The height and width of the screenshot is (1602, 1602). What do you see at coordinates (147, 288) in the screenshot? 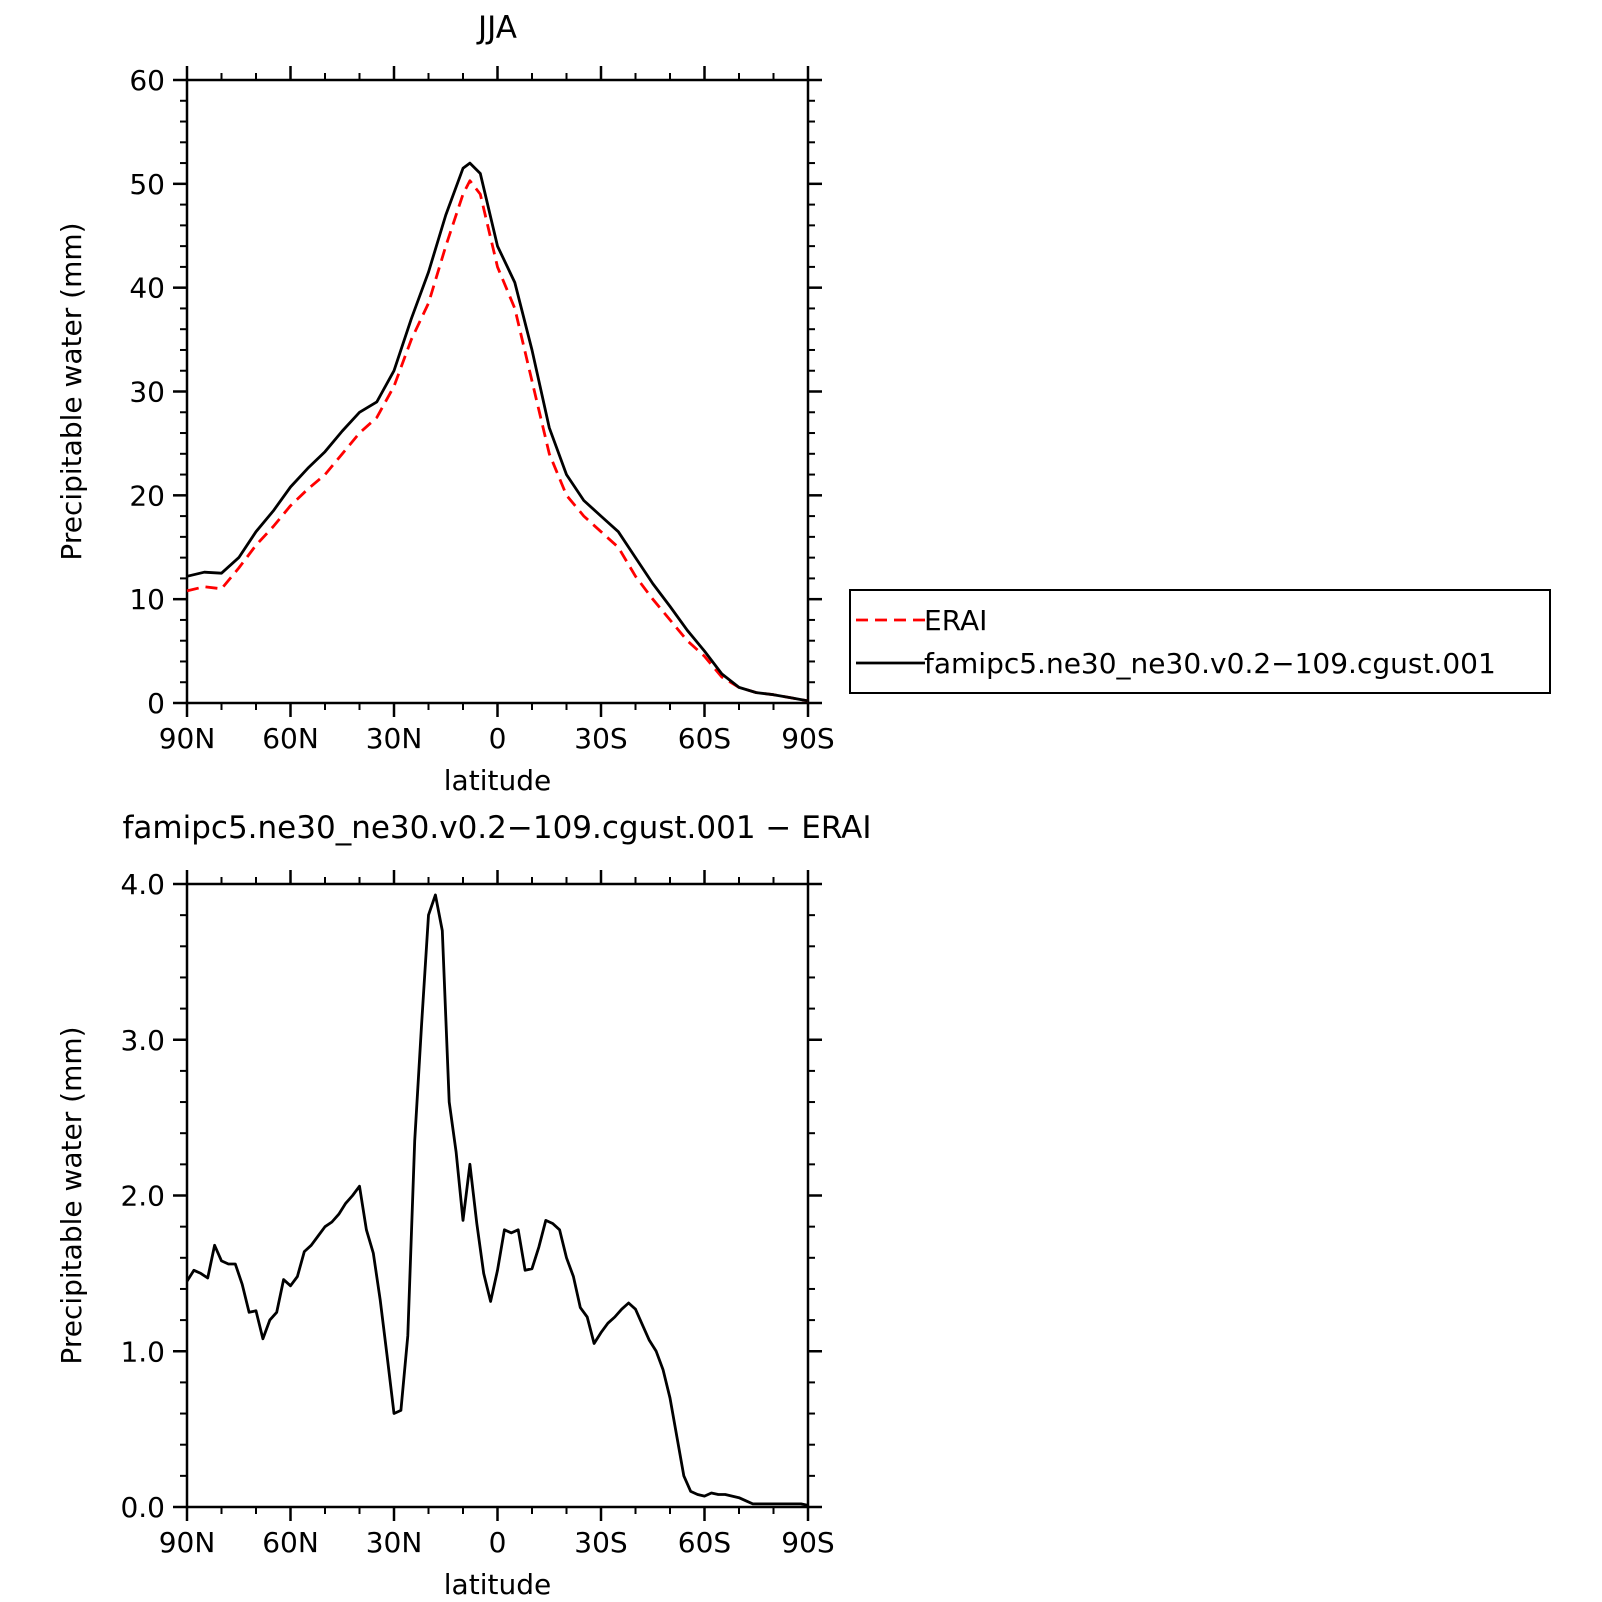
I see `y-tick-label: 40` at bounding box center [147, 288].